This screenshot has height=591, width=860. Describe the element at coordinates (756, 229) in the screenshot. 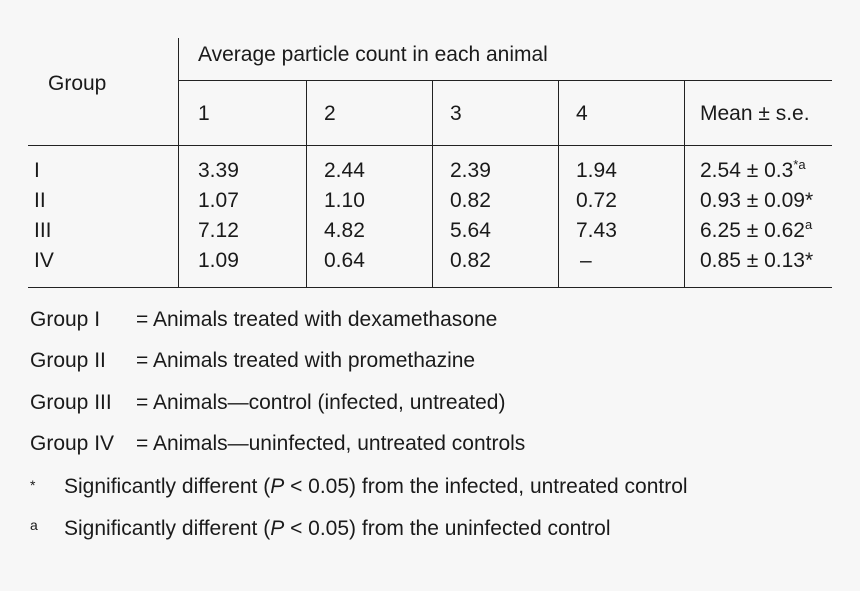

I see `row-mean: 6.25 ± 0.62a` at that location.